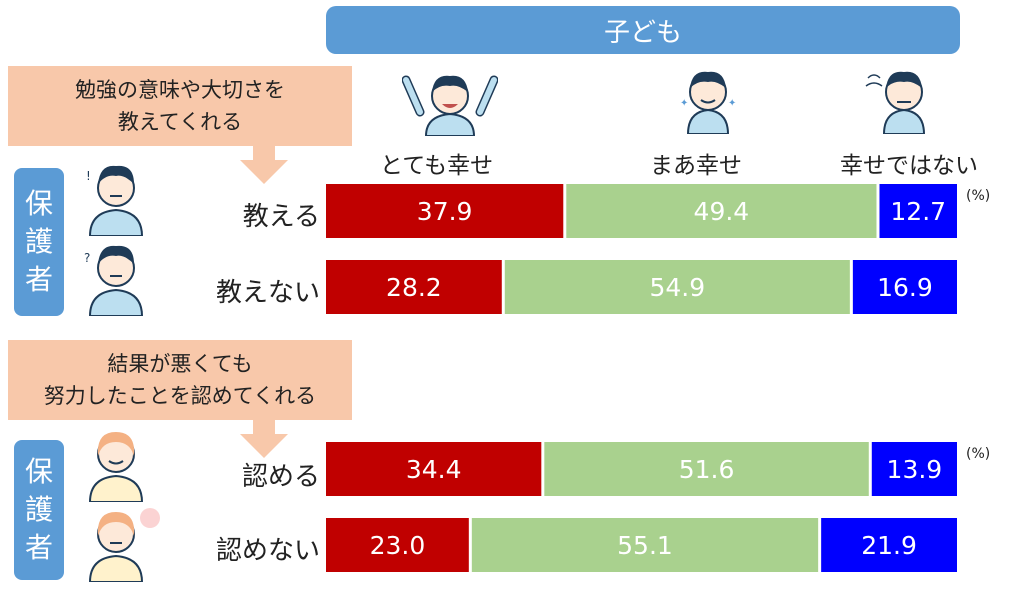  I want to click on column-label-somewhat-happy: まあ幸せ, so click(696, 166).